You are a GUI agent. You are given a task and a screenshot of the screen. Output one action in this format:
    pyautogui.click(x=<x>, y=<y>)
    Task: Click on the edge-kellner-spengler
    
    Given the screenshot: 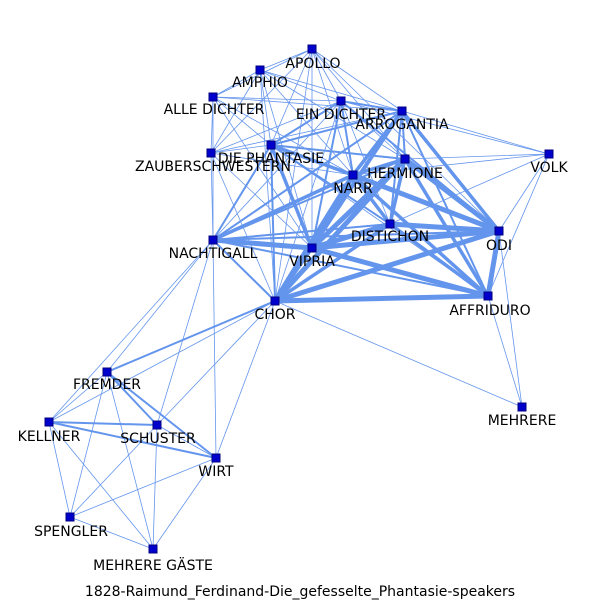 What is the action you would take?
    pyautogui.click(x=59, y=469)
    